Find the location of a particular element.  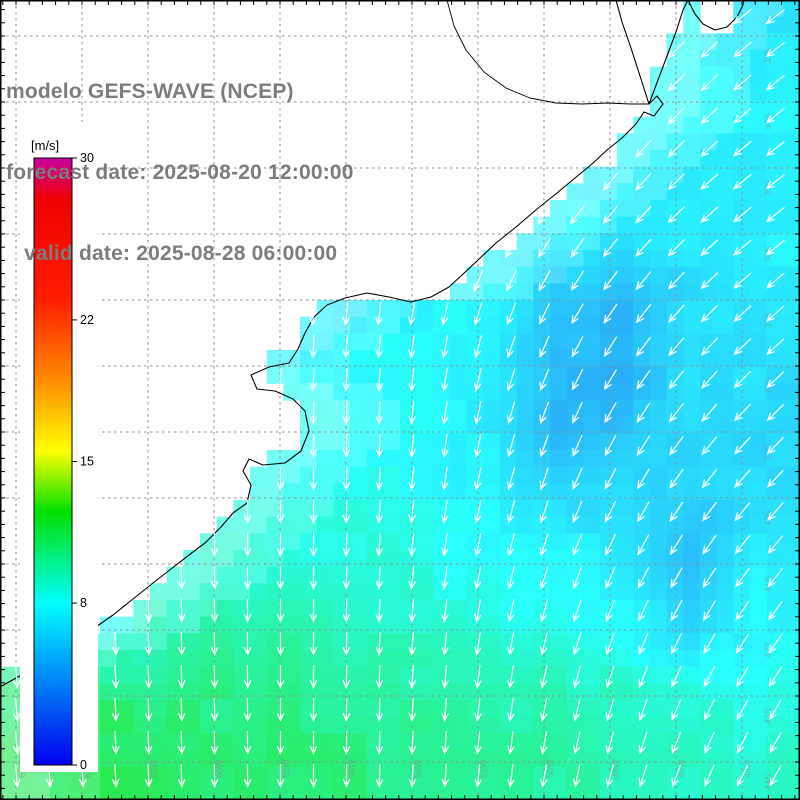

svg-text: 52W is located at coordinates (484, 768).